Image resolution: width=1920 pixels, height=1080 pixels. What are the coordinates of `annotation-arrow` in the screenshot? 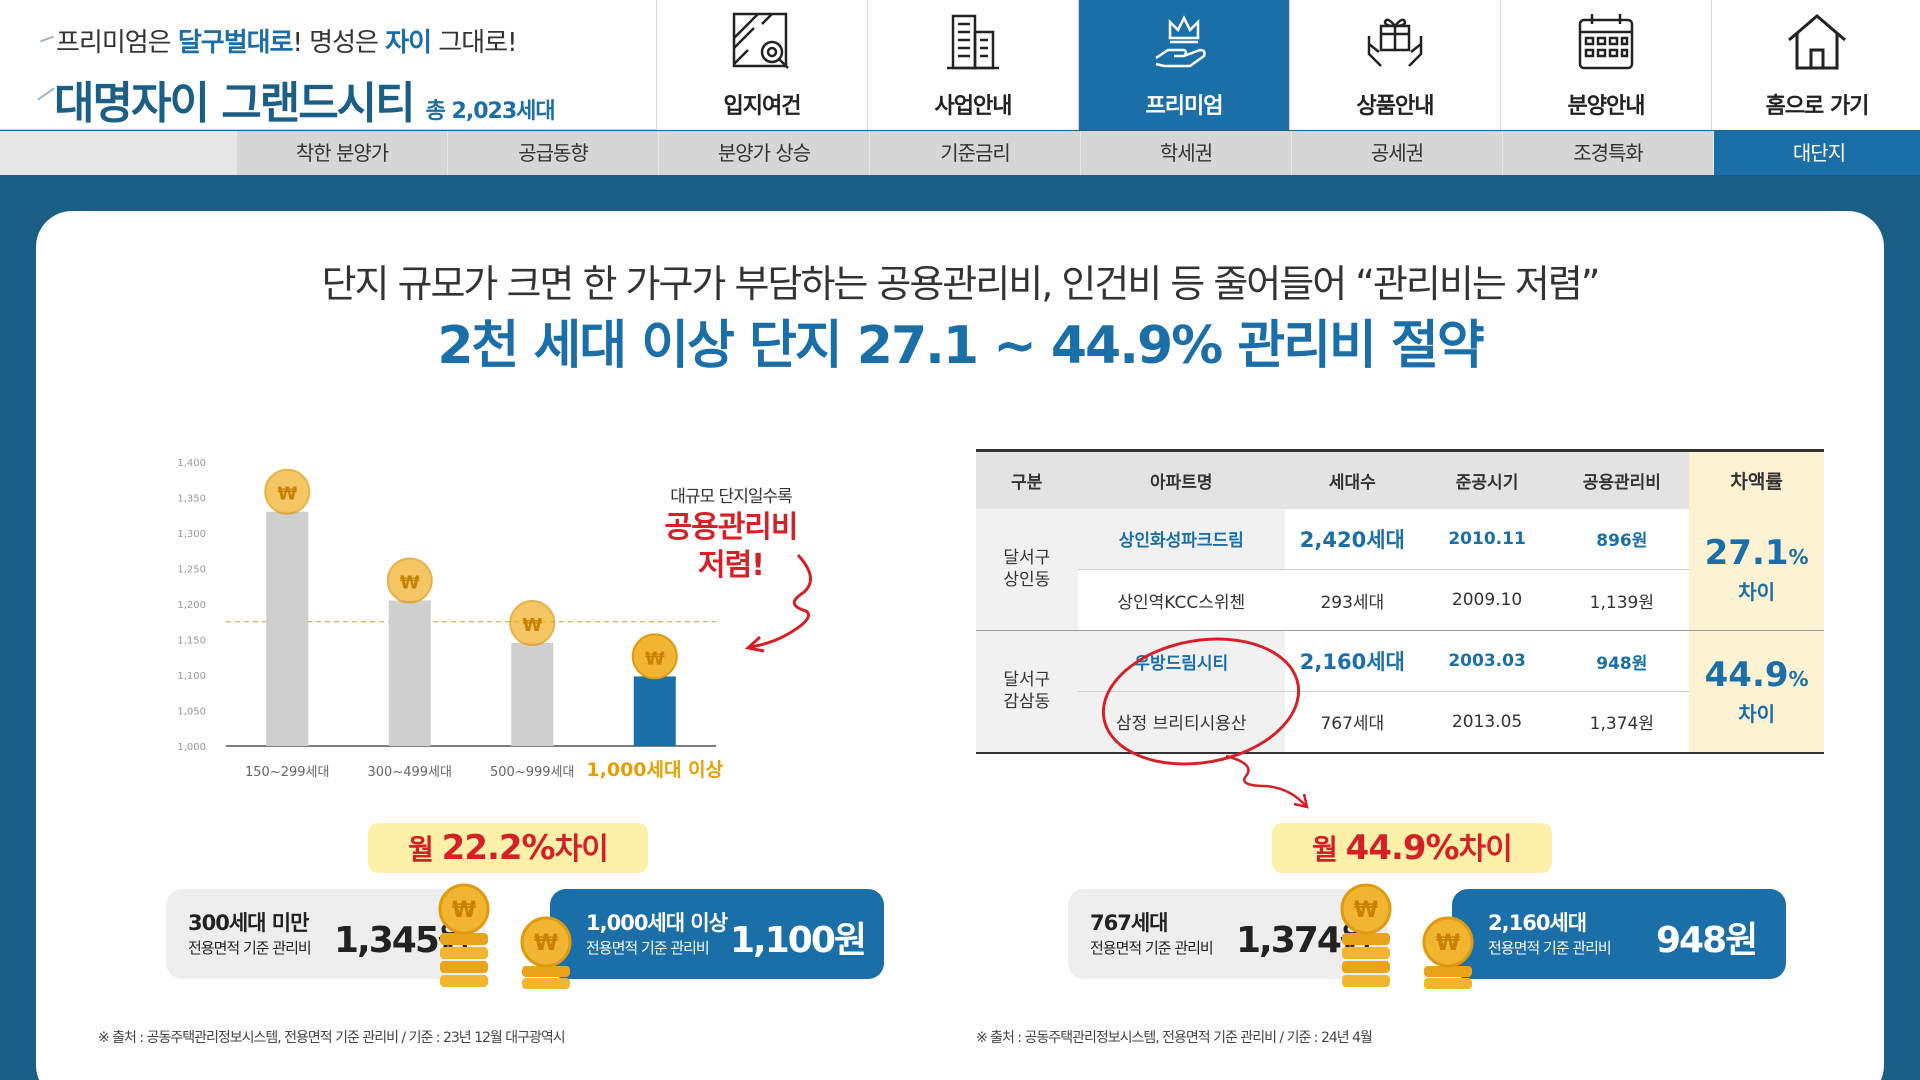 It's located at (778, 603).